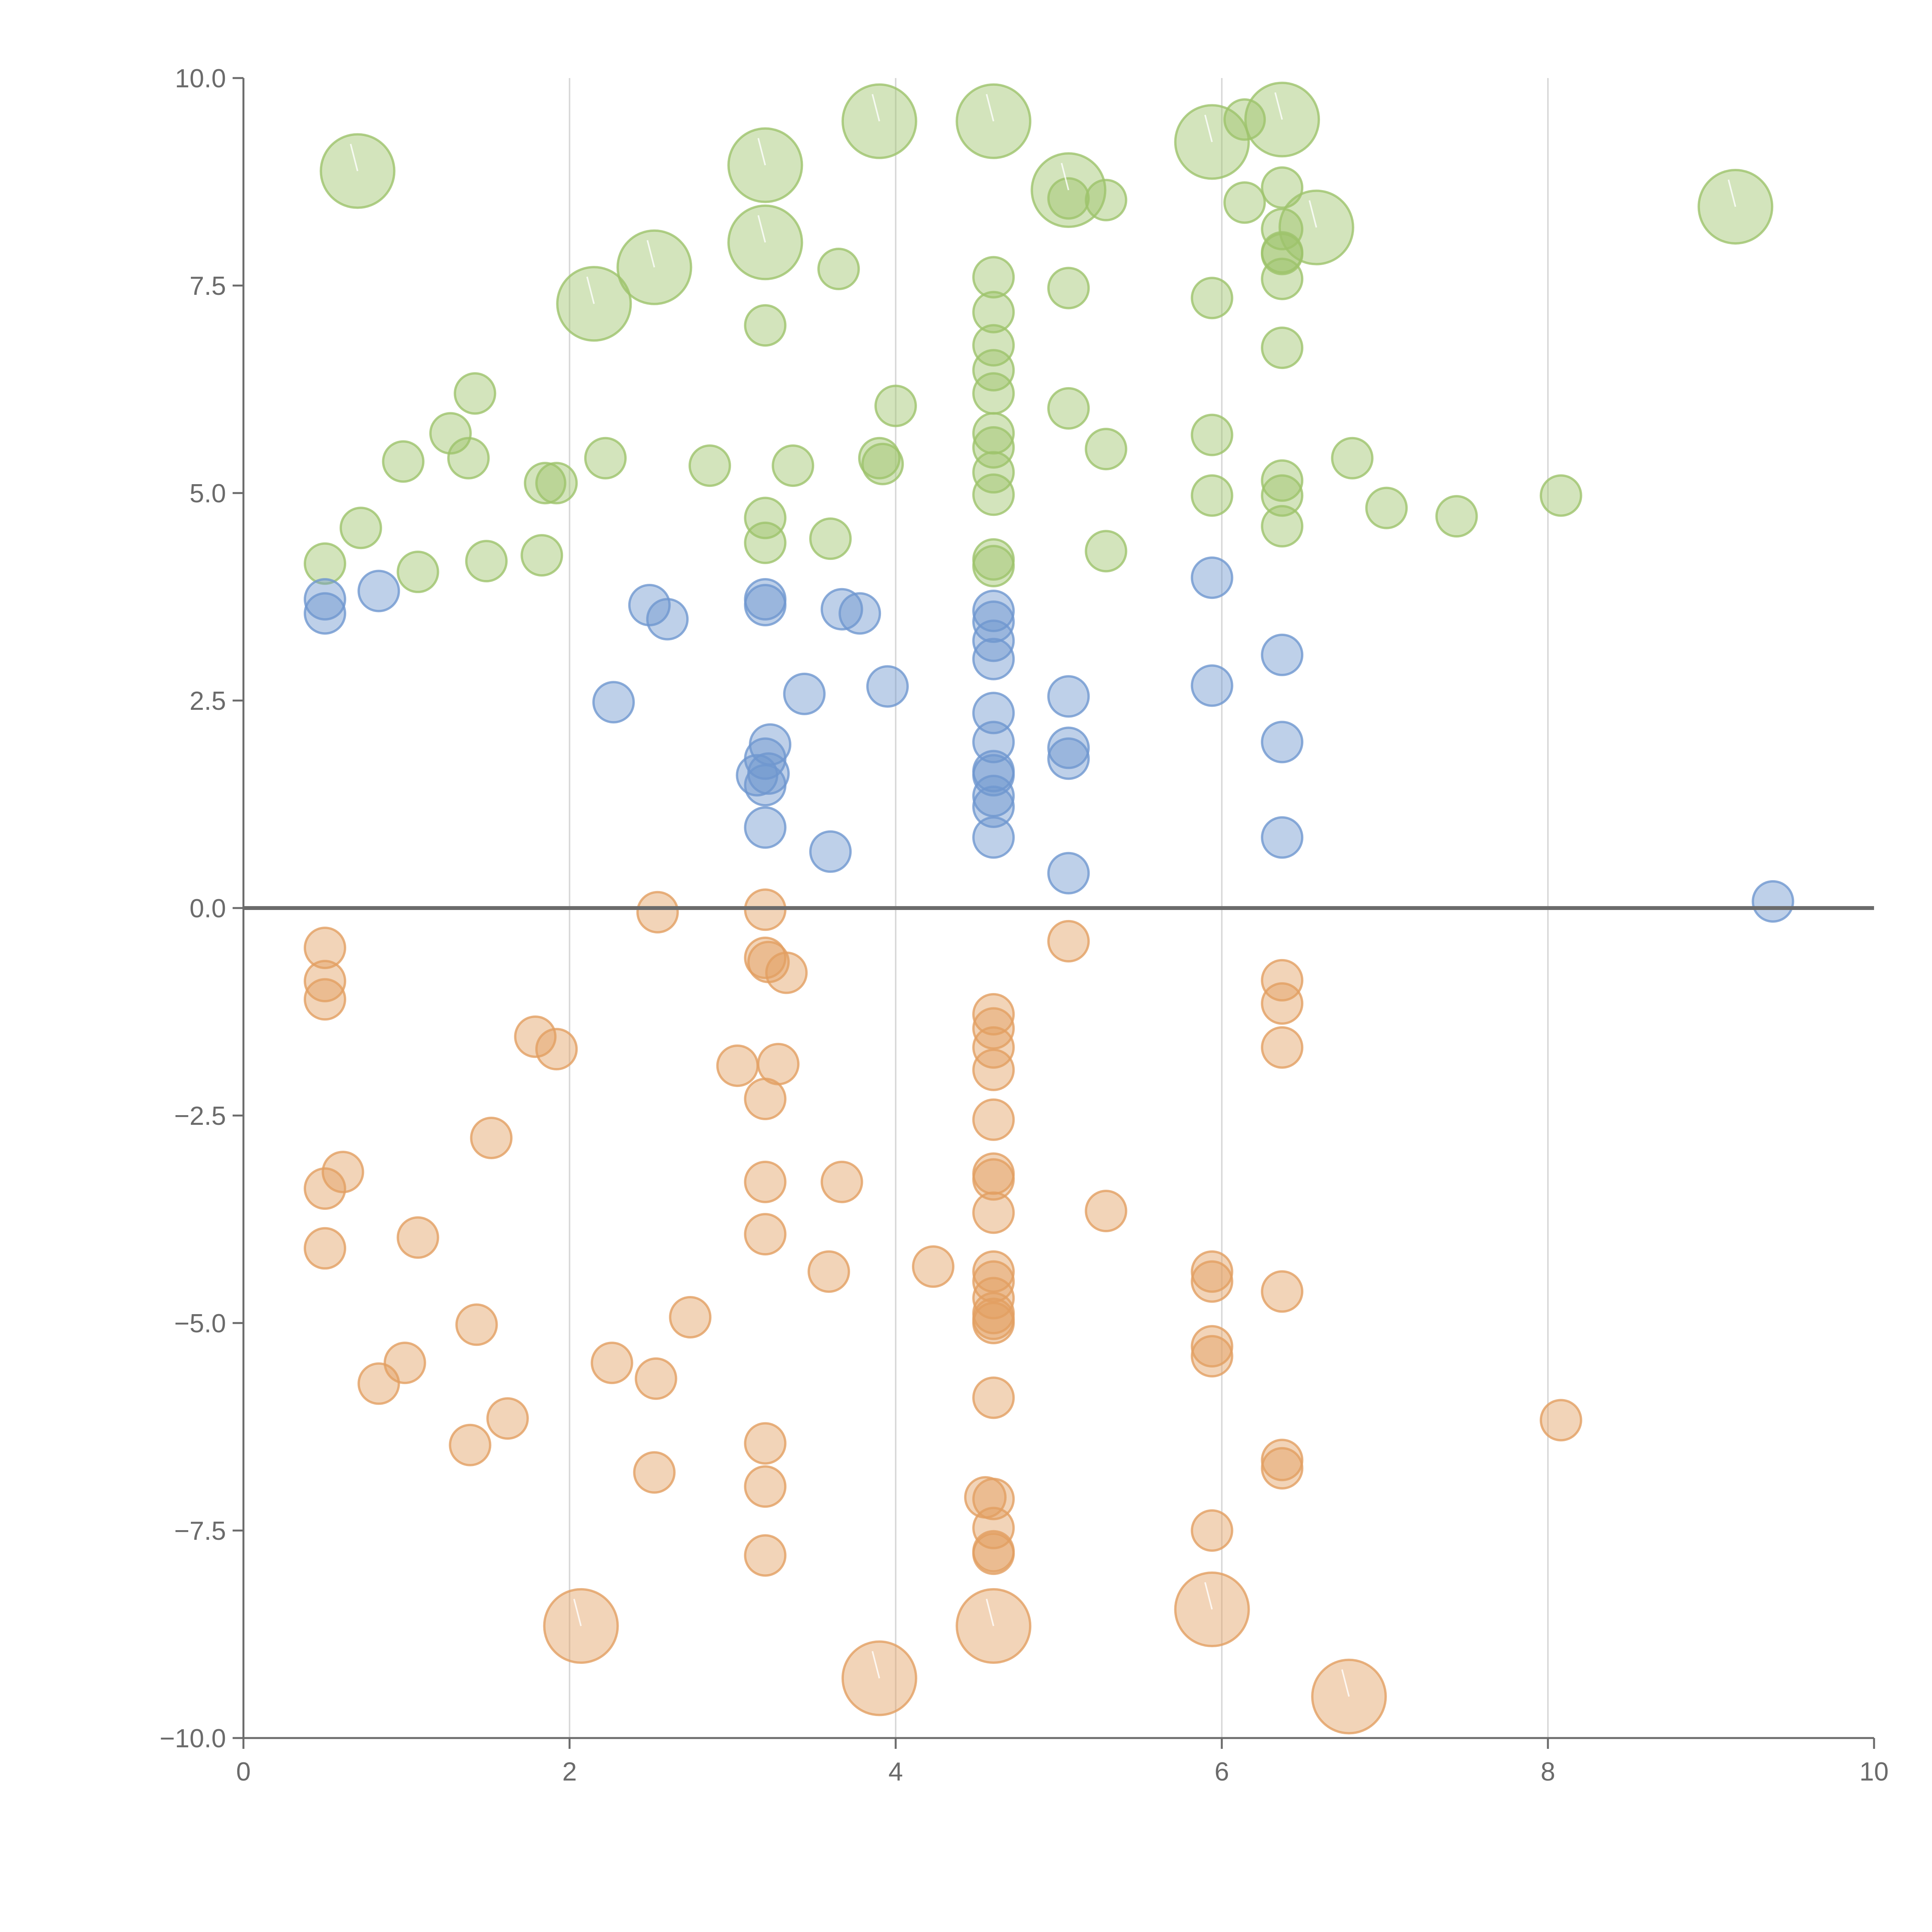  What do you see at coordinates (1874, 1771) in the screenshot?
I see `x-tick-label: 10` at bounding box center [1874, 1771].